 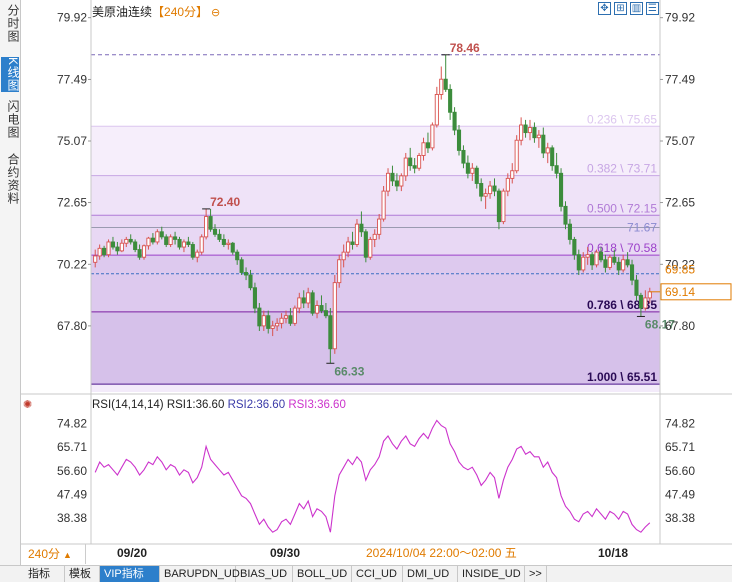 What do you see at coordinates (67, 555) in the screenshot?
I see `caret-up-icon: ▲` at bounding box center [67, 555].